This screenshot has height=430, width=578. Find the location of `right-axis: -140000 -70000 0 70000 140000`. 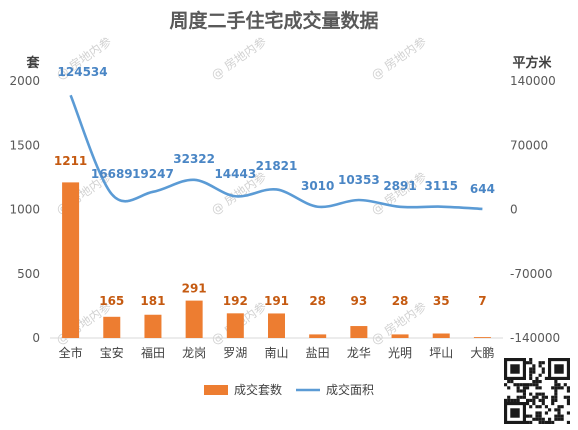

right-axis: -140000 -70000 0 70000 140000 is located at coordinates (535, 209).